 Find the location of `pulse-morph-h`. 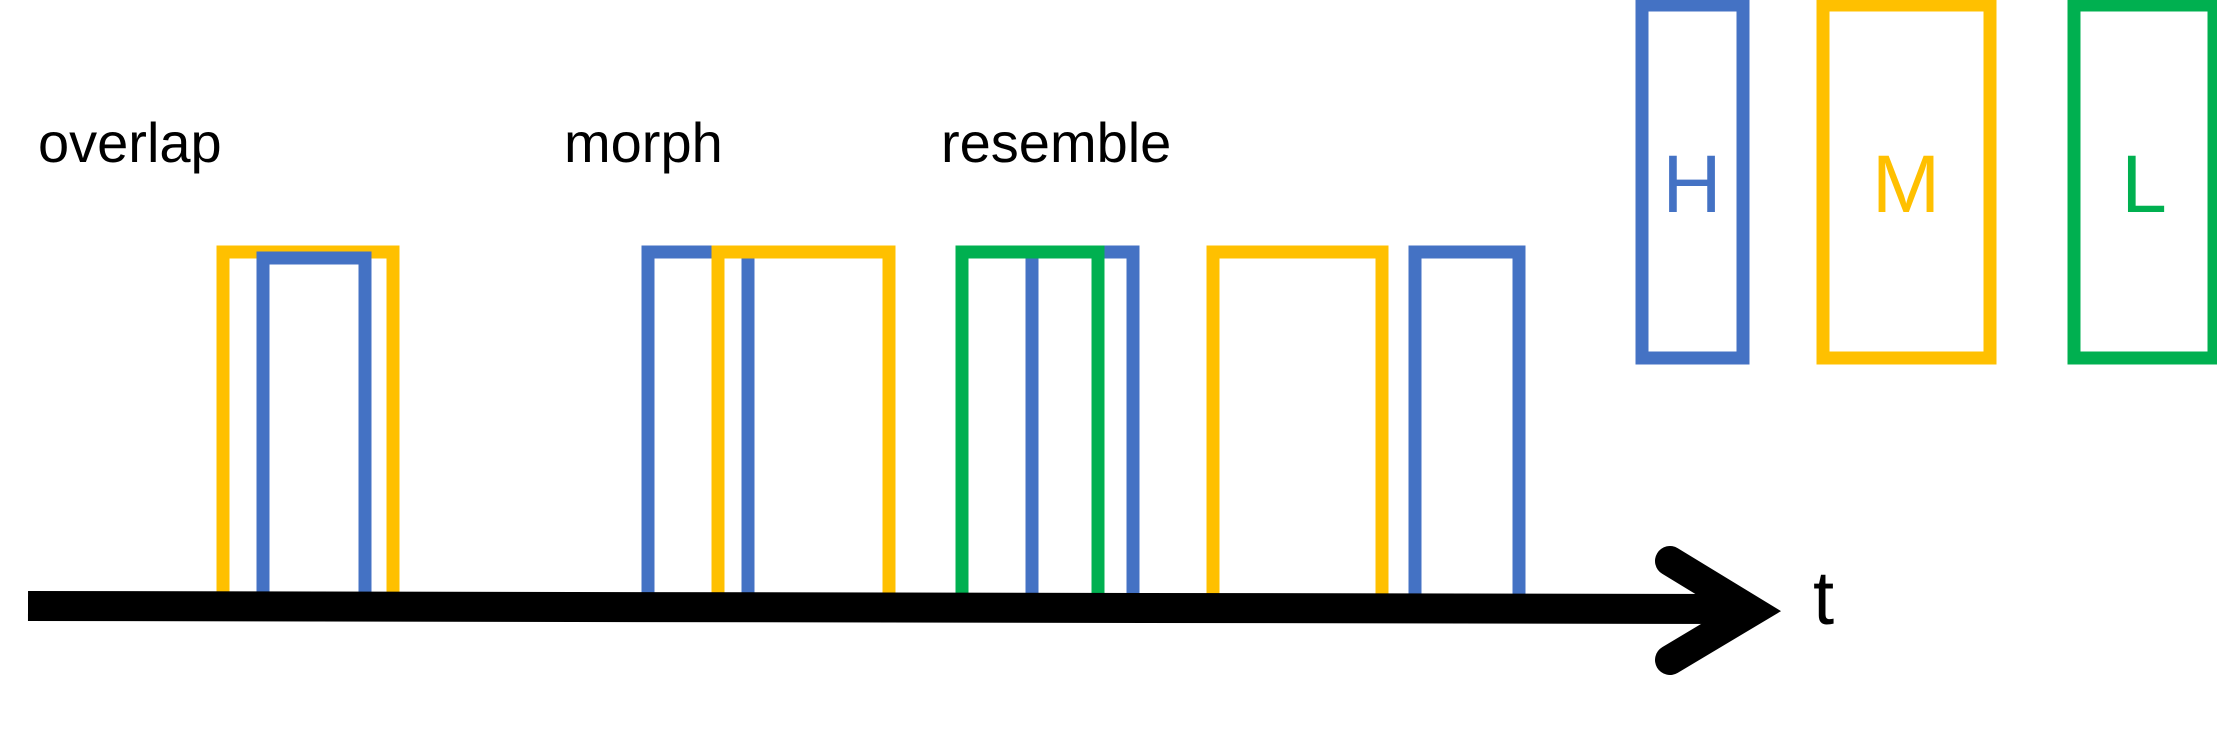

pulse-morph-h is located at coordinates (698, 421).